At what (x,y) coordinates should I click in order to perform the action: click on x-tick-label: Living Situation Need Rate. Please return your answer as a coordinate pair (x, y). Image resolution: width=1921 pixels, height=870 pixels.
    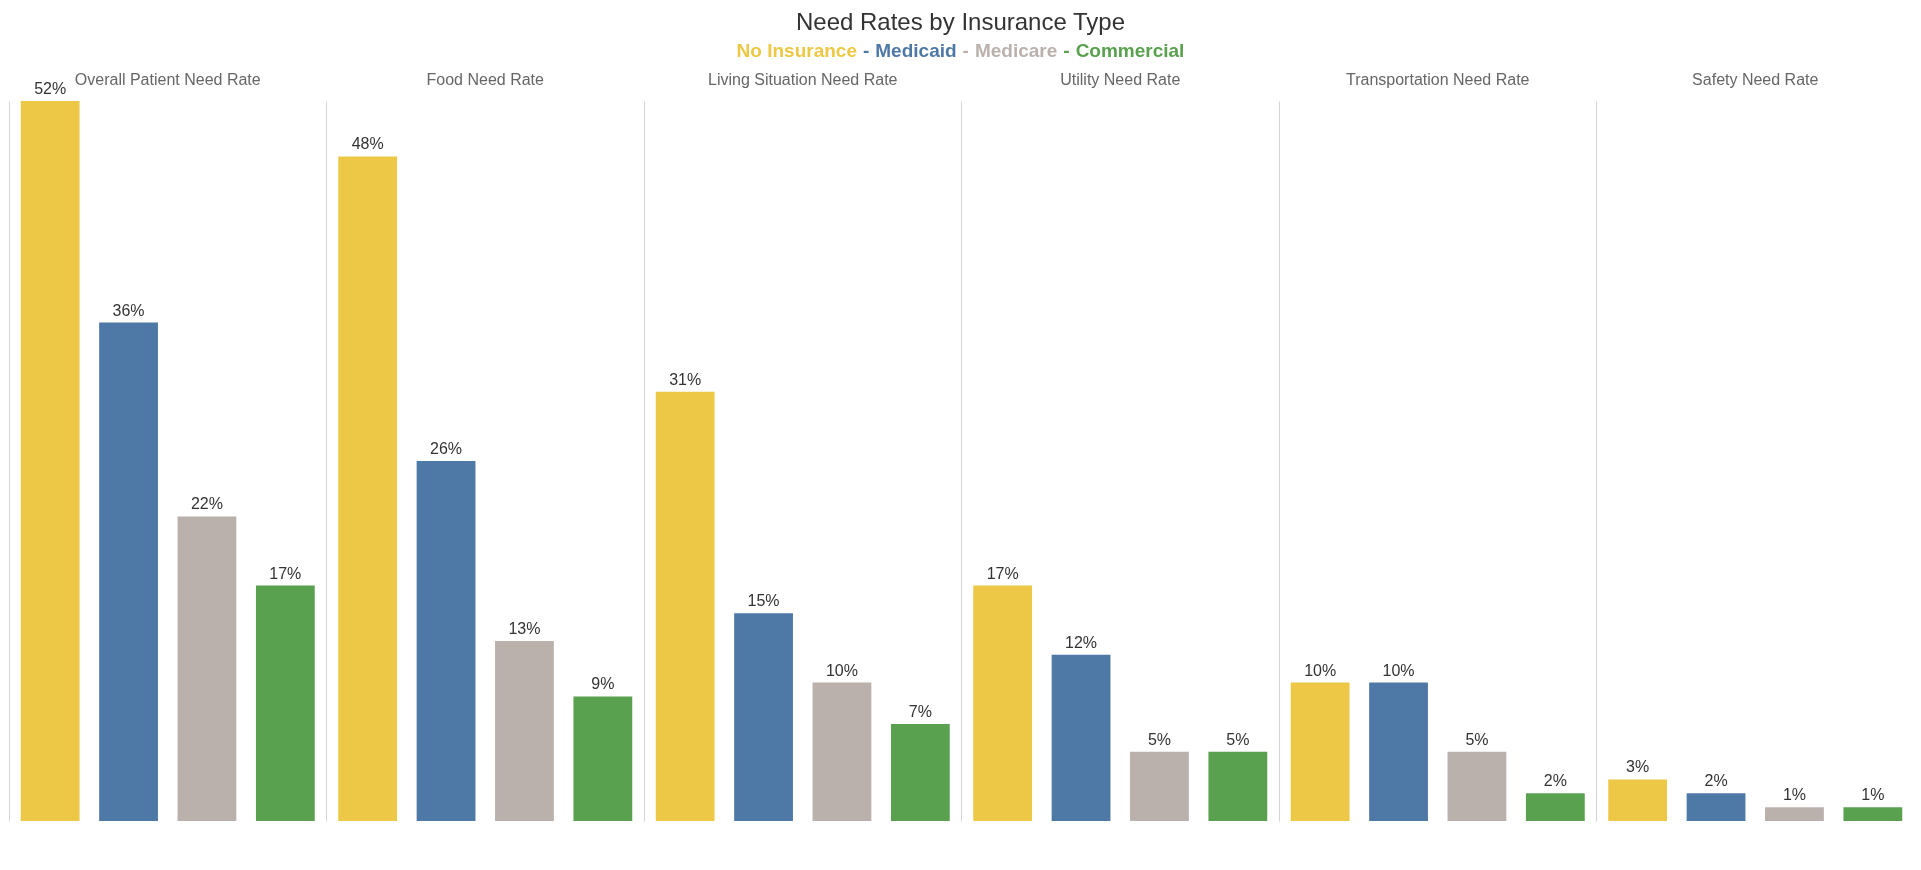
    Looking at the image, I should click on (803, 79).